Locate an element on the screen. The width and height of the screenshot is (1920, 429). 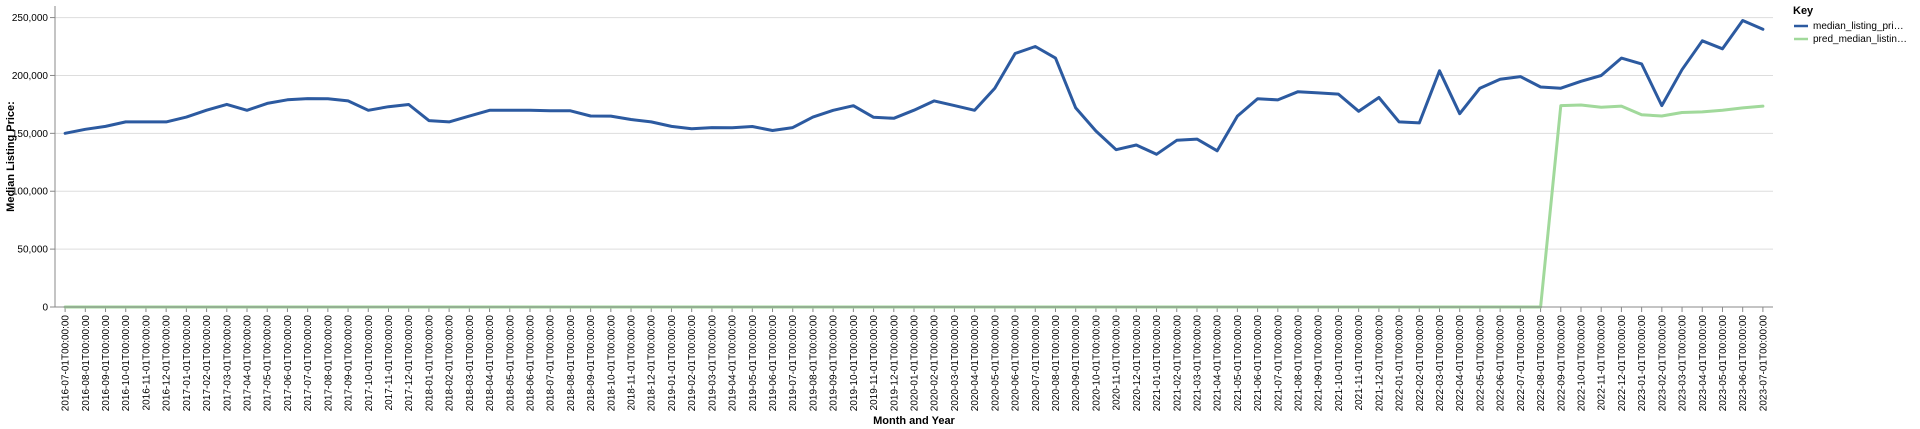
x-tick-label: 2016-07-01T00:00:00 is located at coordinates (66, 363).